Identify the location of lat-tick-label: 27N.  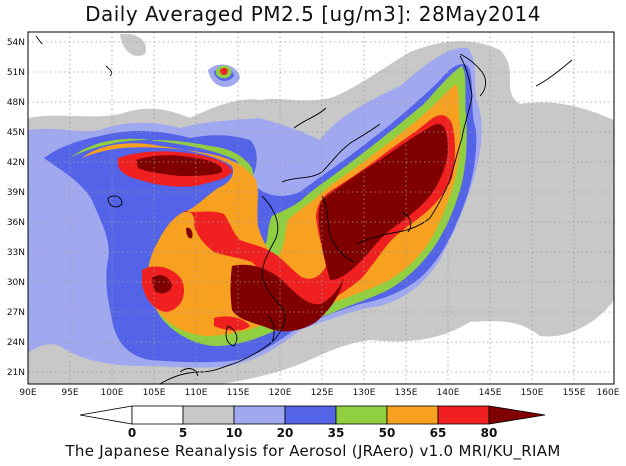
(16, 313).